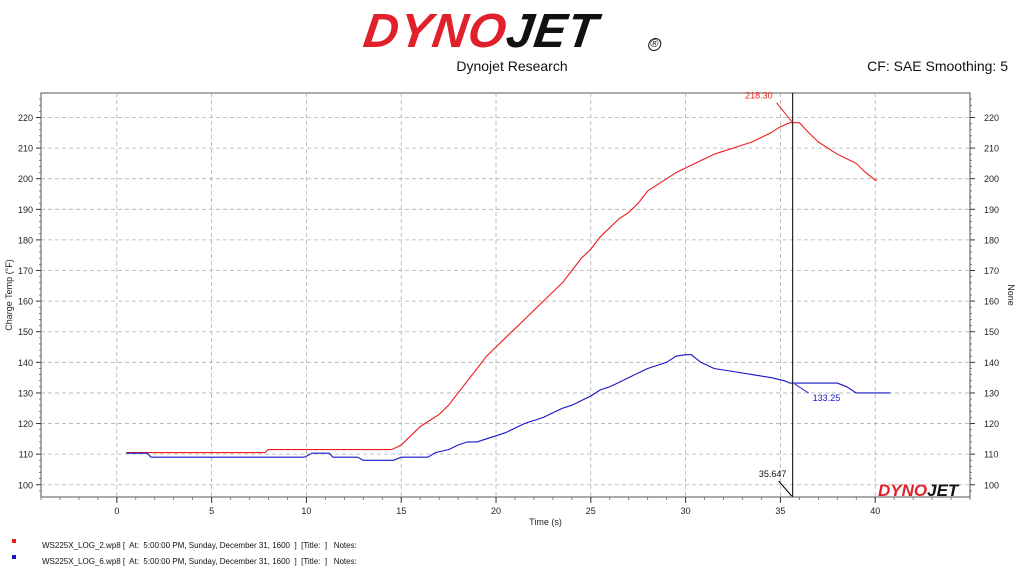  What do you see at coordinates (991, 118) in the screenshot?
I see `y-tick-label-right: 220` at bounding box center [991, 118].